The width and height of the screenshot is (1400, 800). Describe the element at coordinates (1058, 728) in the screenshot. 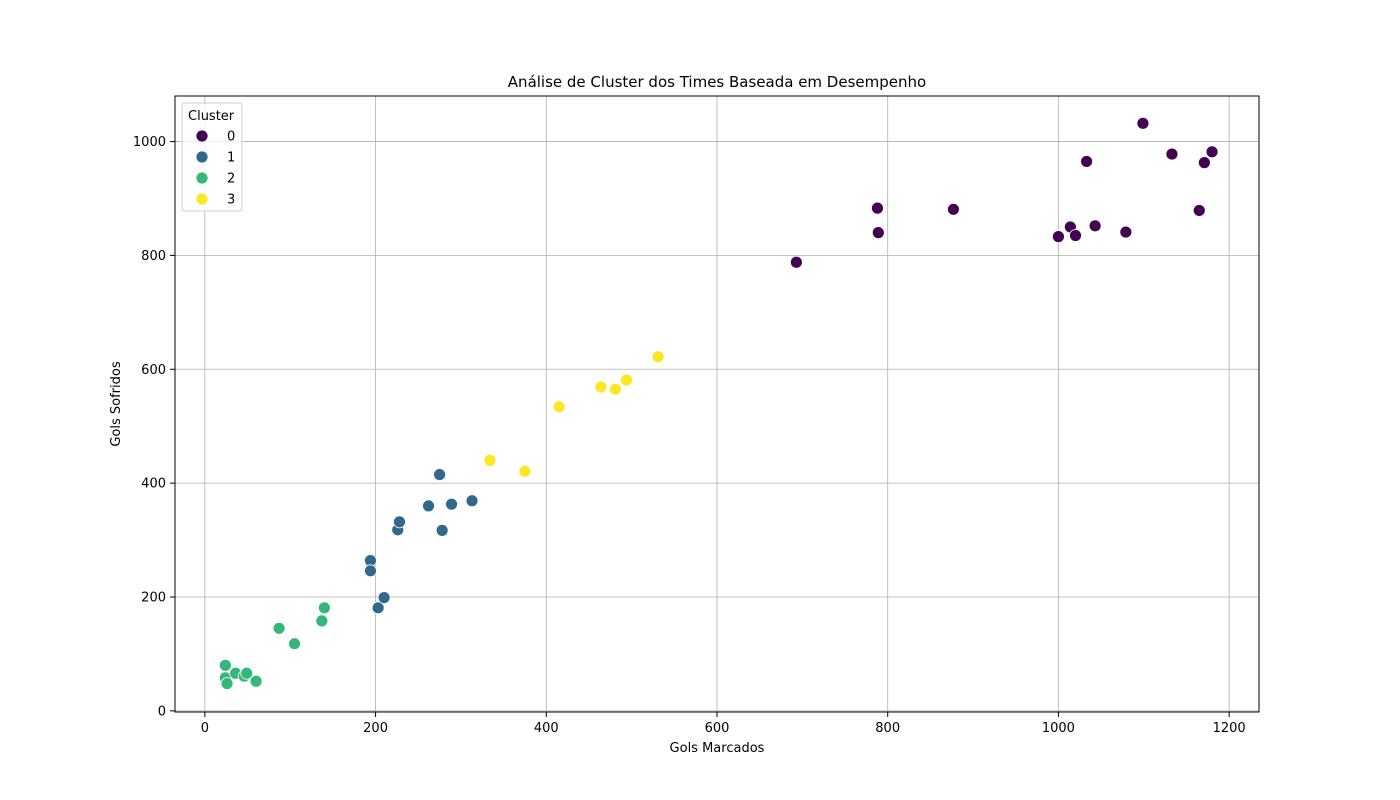

I see `x-tick-label: 1000` at that location.